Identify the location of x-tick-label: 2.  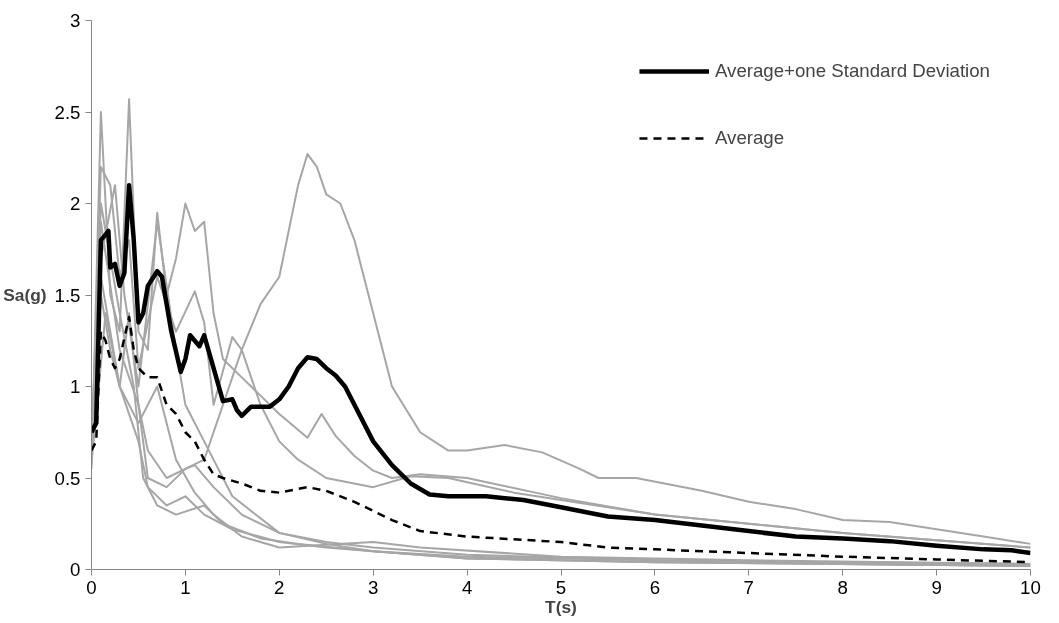
(279, 587).